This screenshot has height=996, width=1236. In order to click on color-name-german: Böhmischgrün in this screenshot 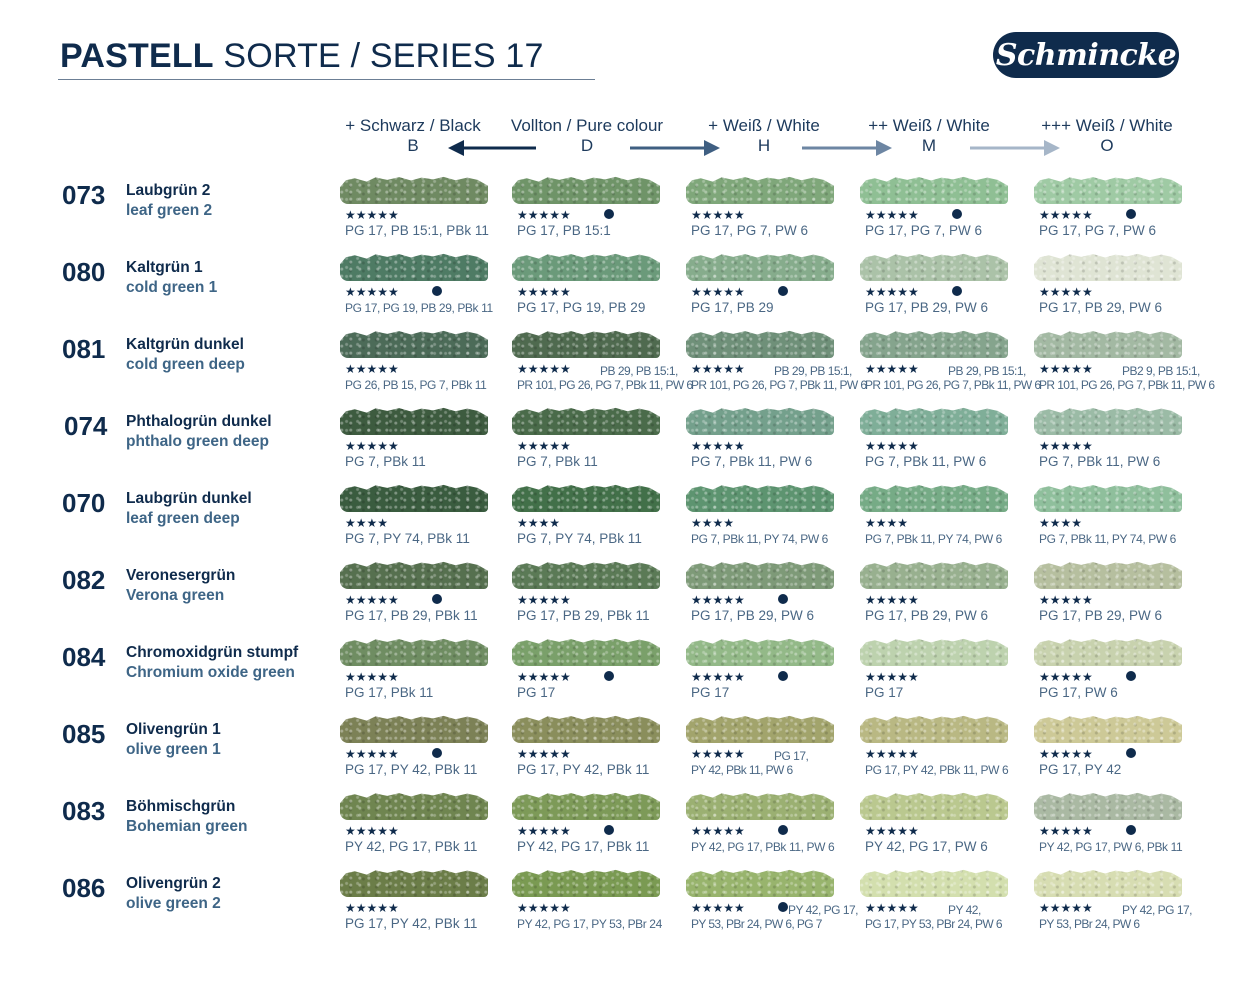, I will do `click(181, 806)`.